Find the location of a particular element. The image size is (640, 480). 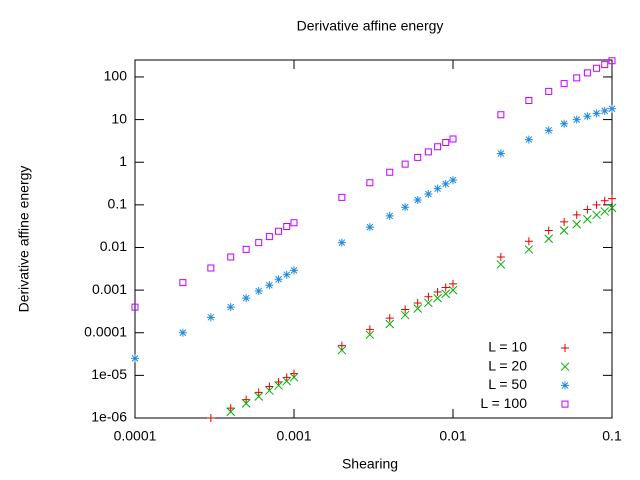

y-tick-label: 10 is located at coordinates (119, 118).